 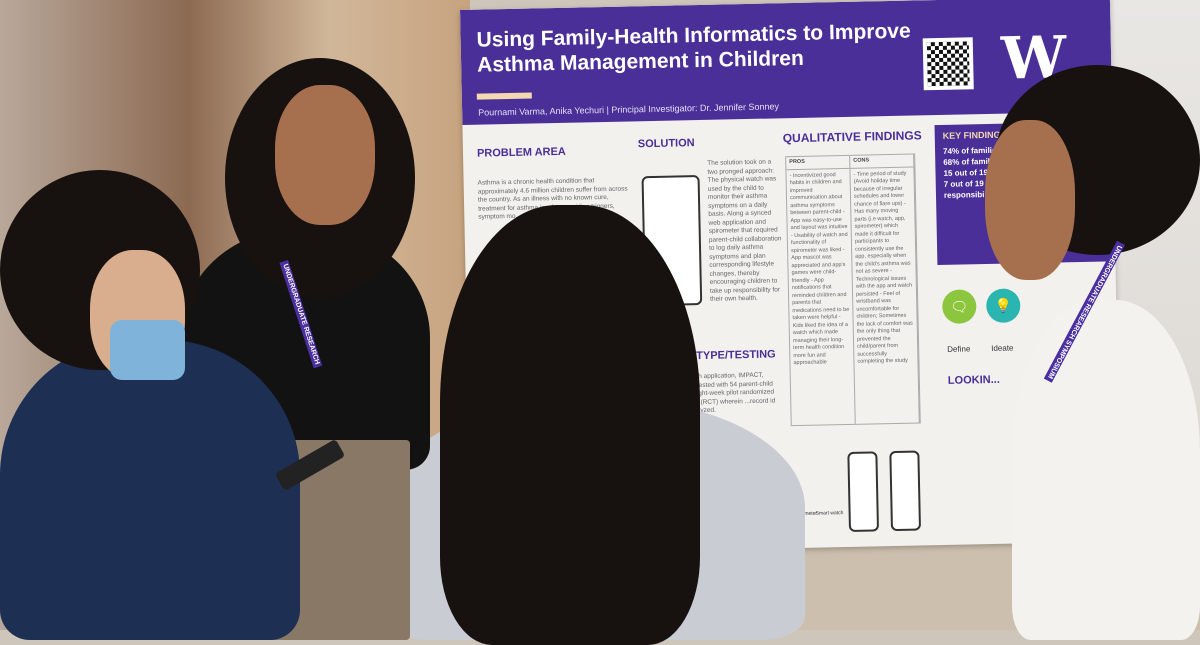 I want to click on accent-bar, so click(x=504, y=96).